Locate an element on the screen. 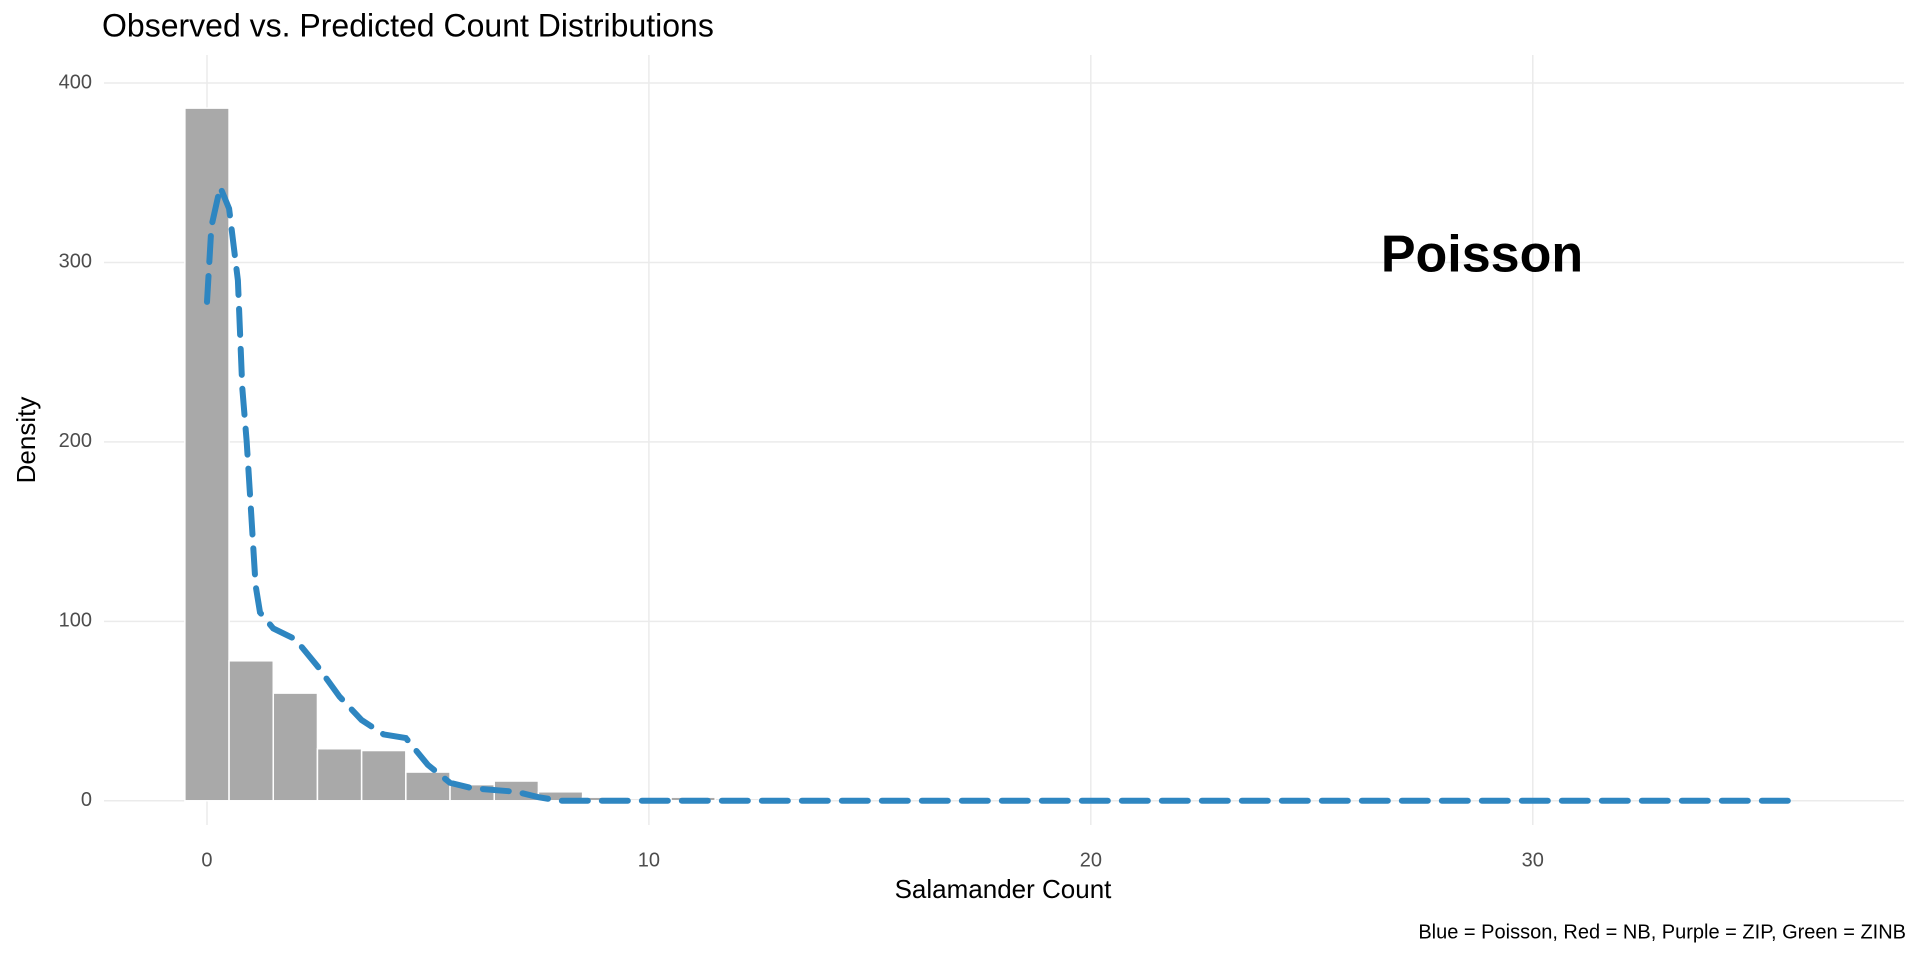  y-tick-label: 300 is located at coordinates (75, 262).